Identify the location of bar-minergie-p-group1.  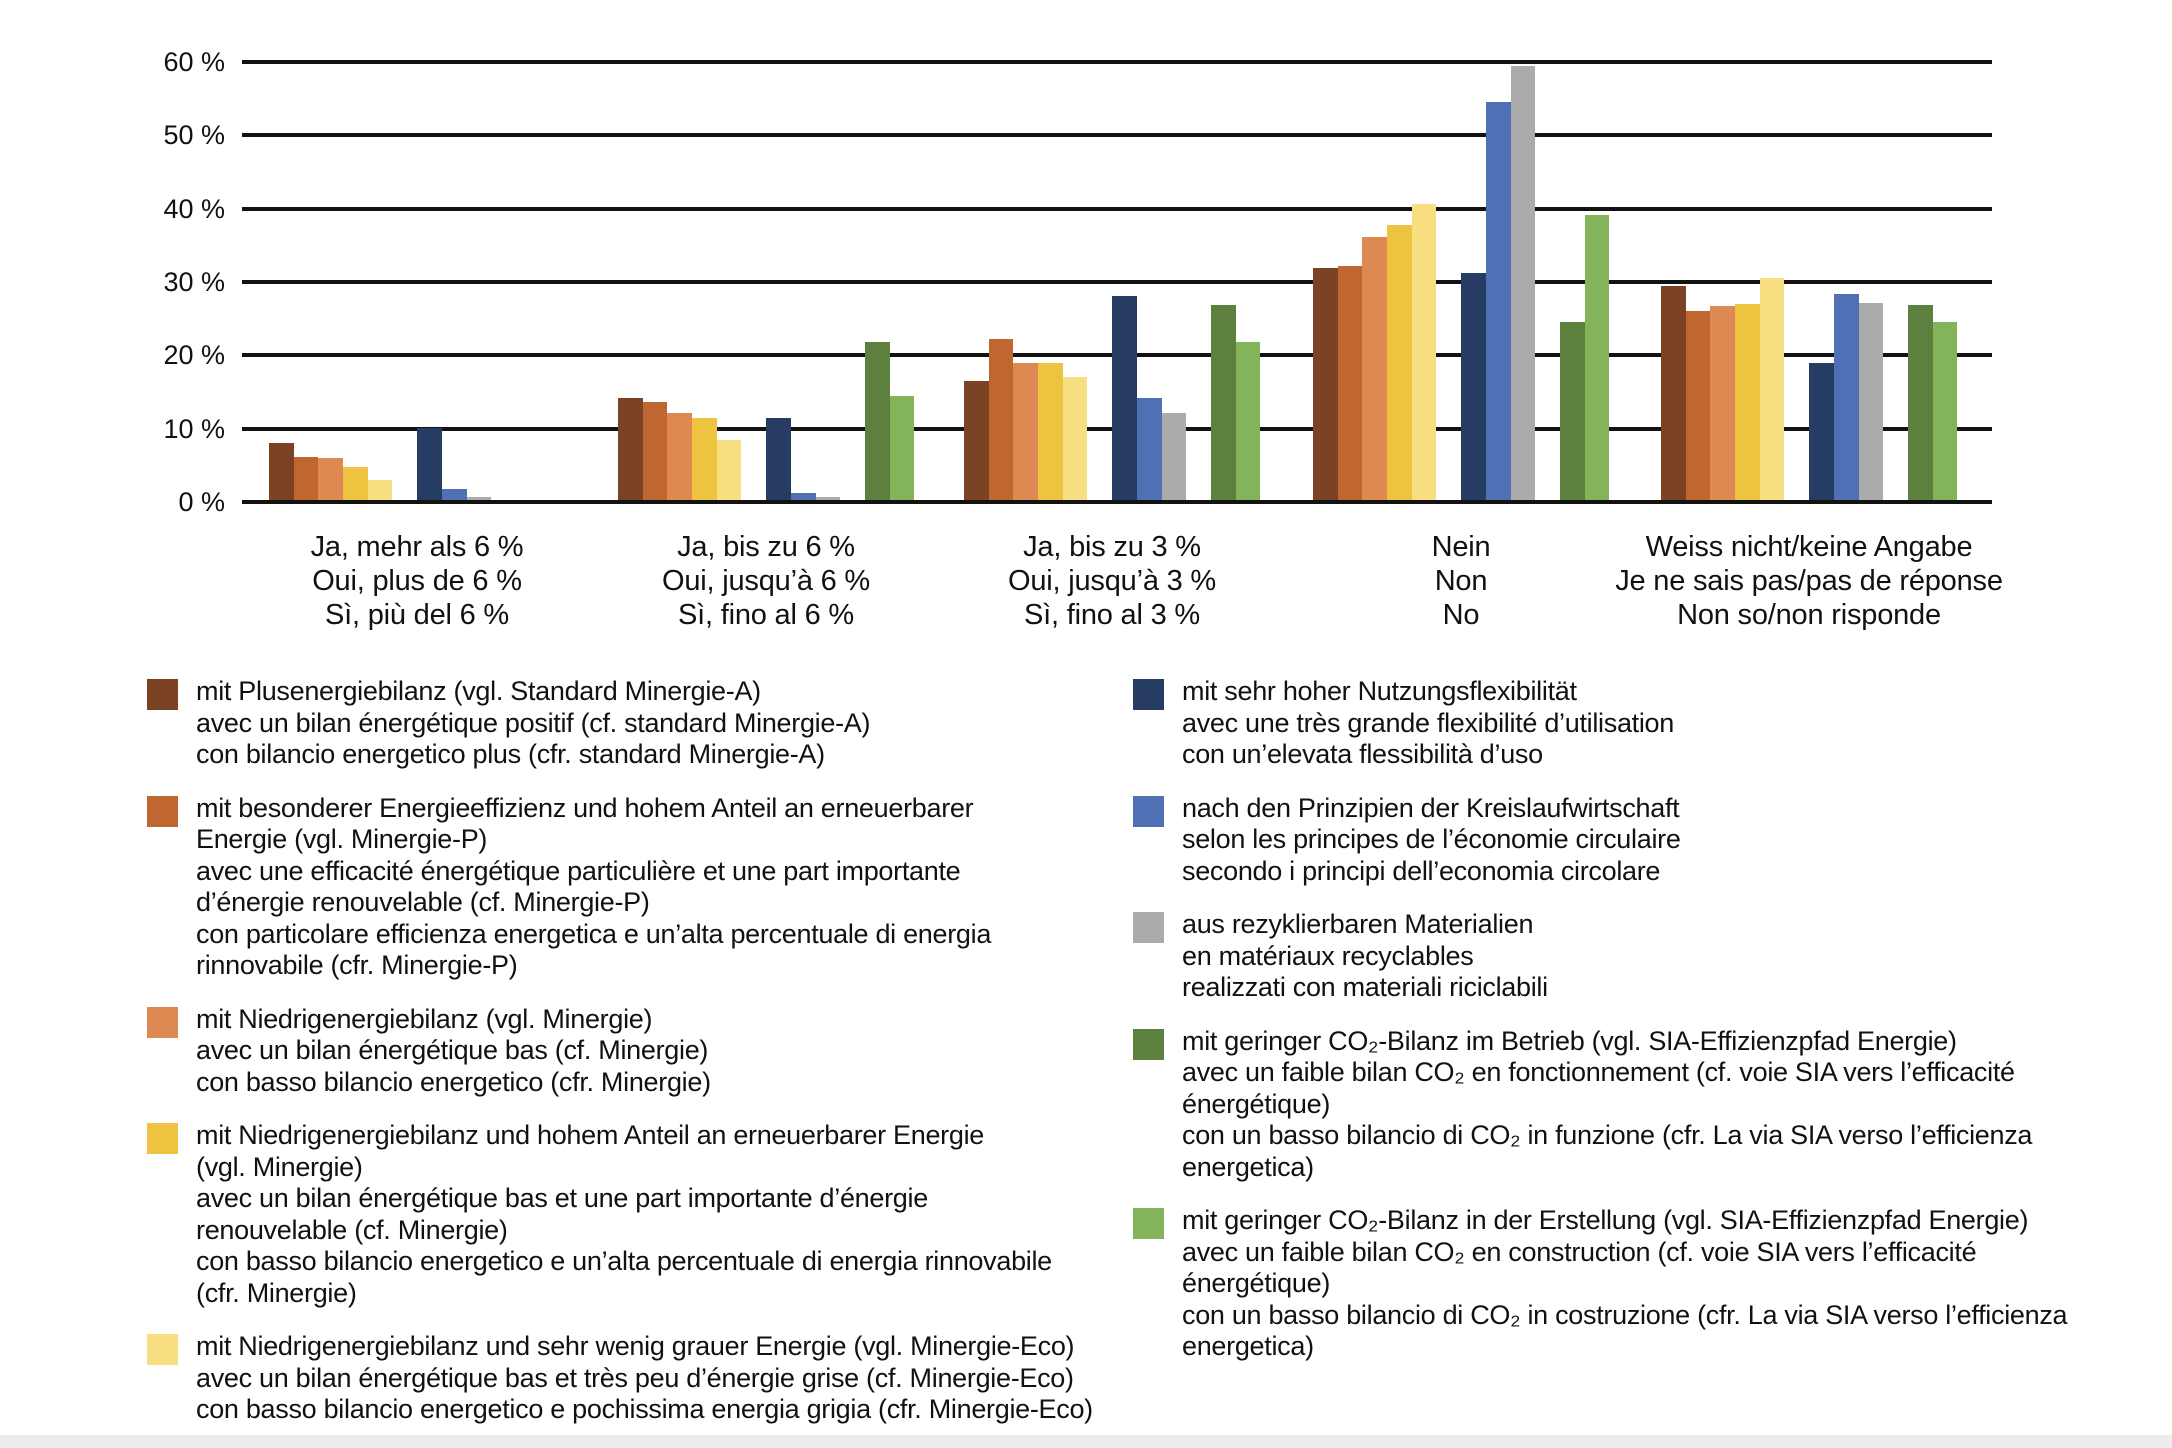
(306, 479).